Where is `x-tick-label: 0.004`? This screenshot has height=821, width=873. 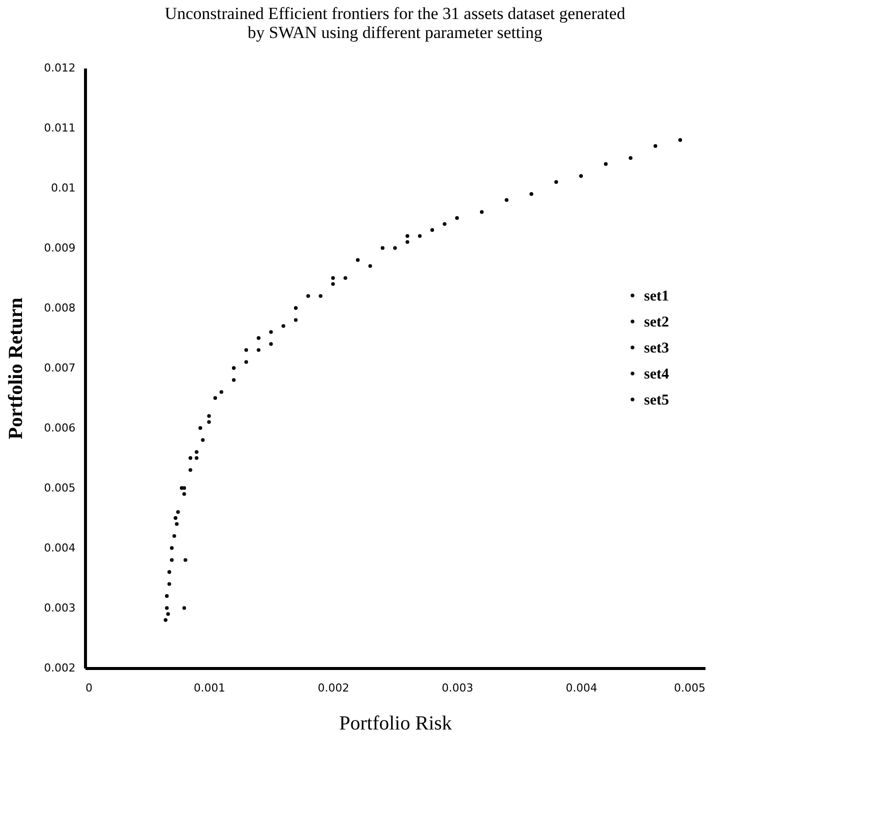
x-tick-label: 0.004 is located at coordinates (582, 688).